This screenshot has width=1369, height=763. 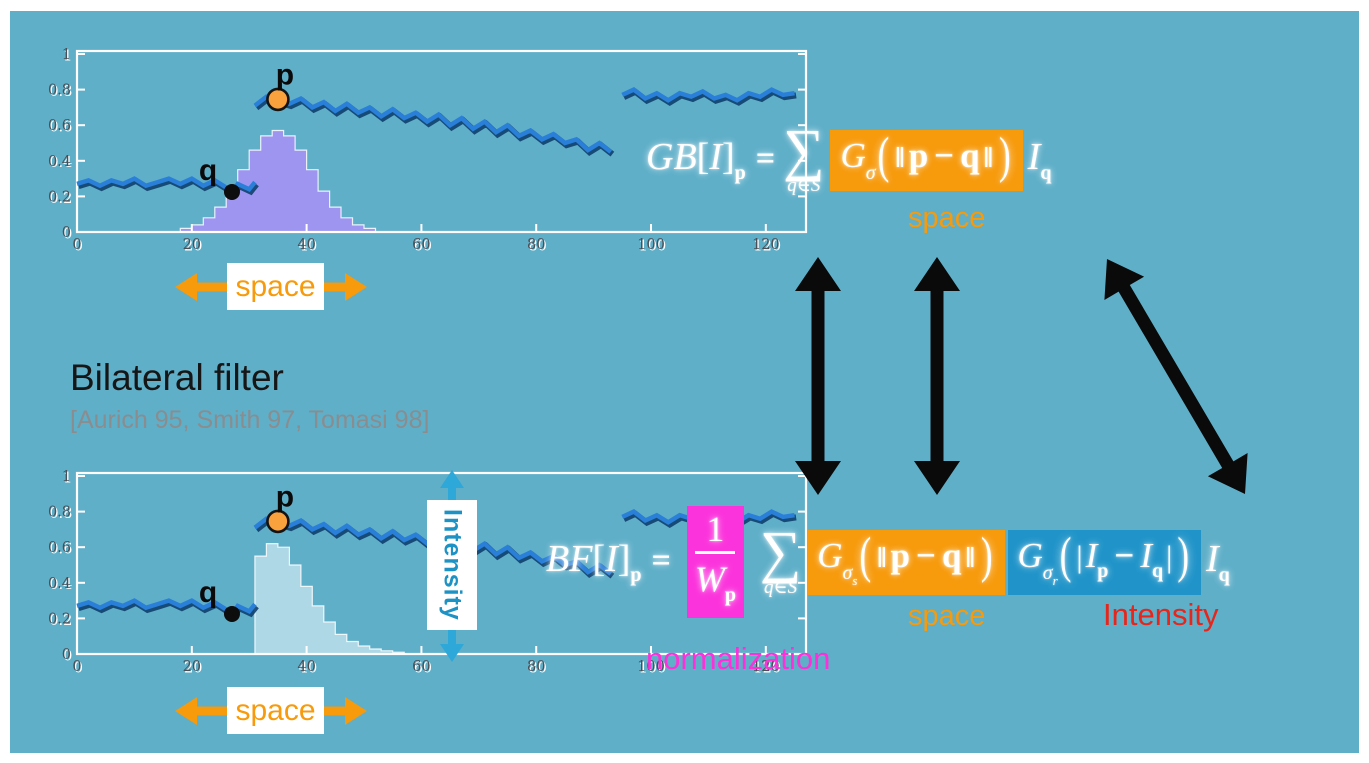 I want to click on intensity-axis-badge: Intensity, so click(x=459, y=571).